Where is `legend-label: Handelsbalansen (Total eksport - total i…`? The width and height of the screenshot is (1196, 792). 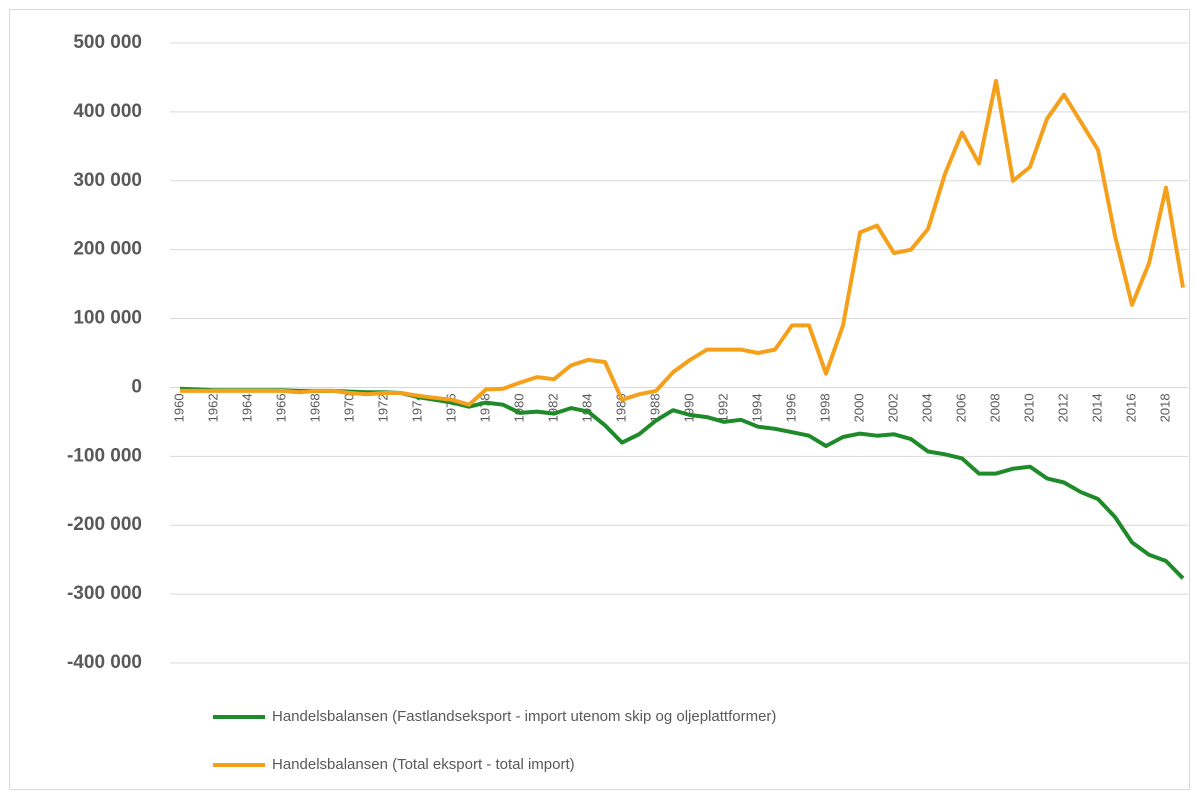
legend-label: Handelsbalansen (Total eksport - total i… is located at coordinates (423, 764).